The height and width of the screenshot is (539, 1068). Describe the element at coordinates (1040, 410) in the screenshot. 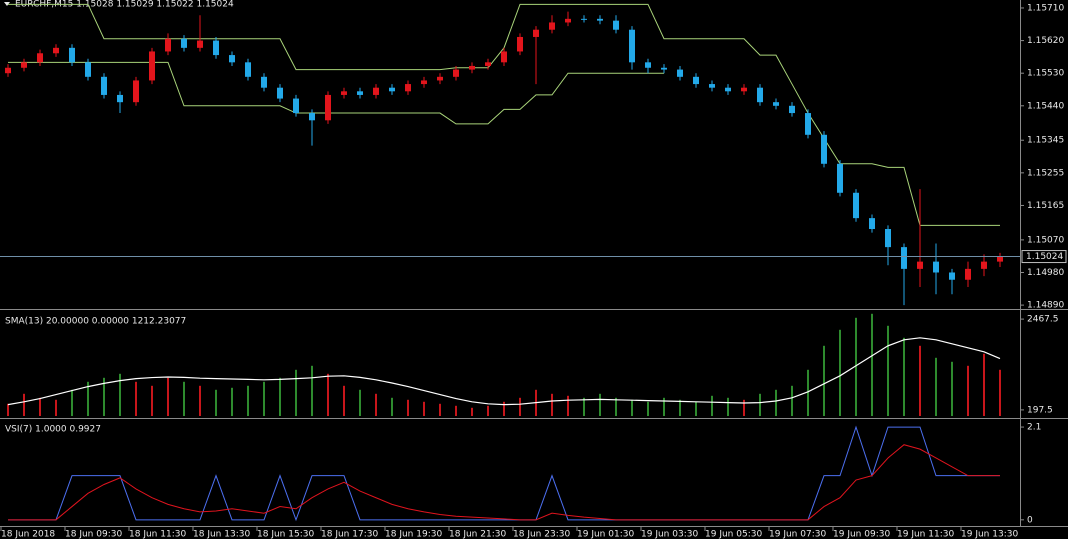

I see `y-tick-label: 197.5` at that location.